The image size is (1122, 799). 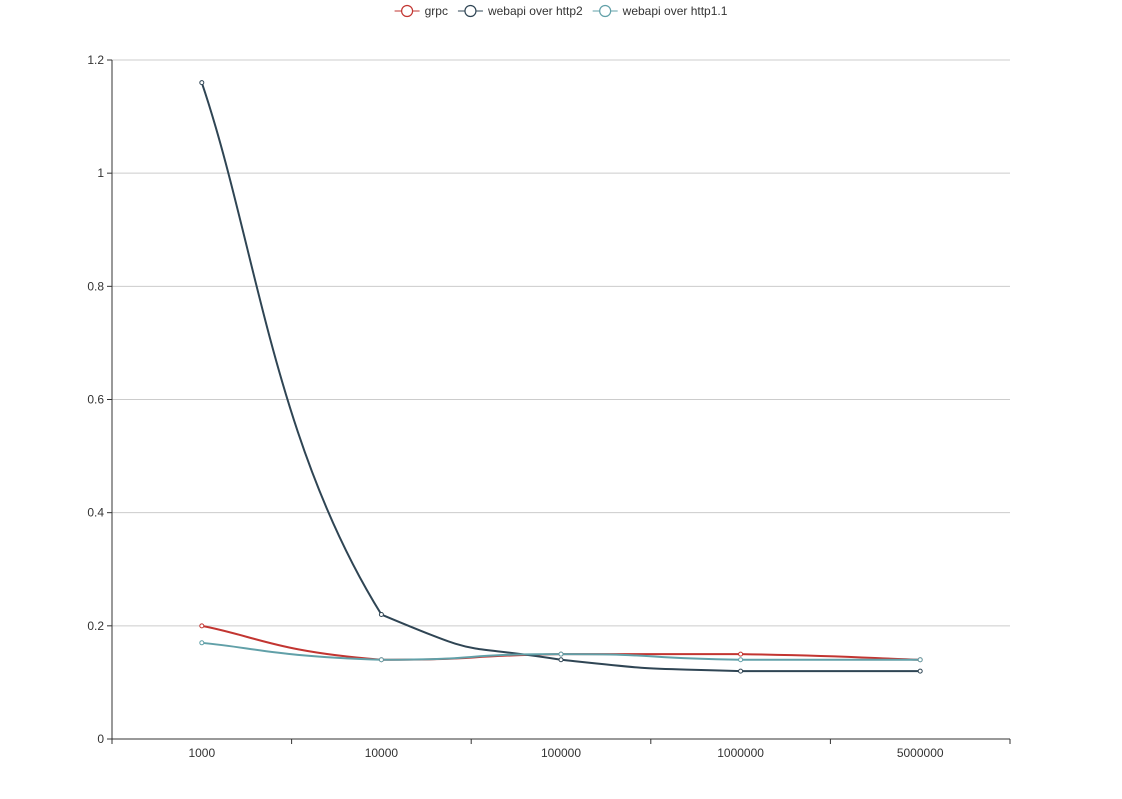 What do you see at coordinates (382, 753) in the screenshot?
I see `x-tick-label: 10000` at bounding box center [382, 753].